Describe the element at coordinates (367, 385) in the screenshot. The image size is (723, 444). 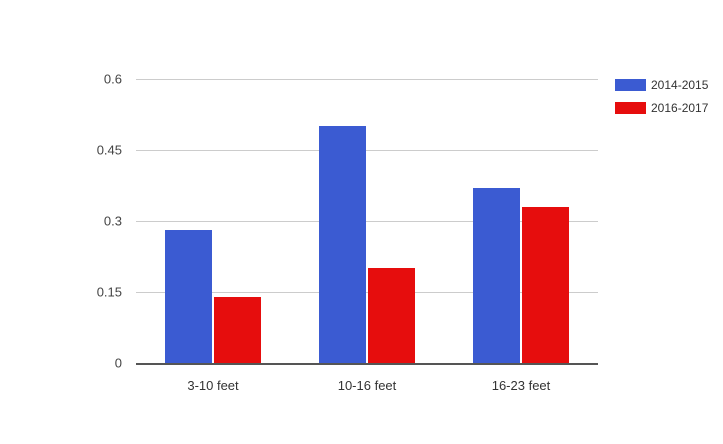
I see `x-category-label: 10-16 feet` at that location.